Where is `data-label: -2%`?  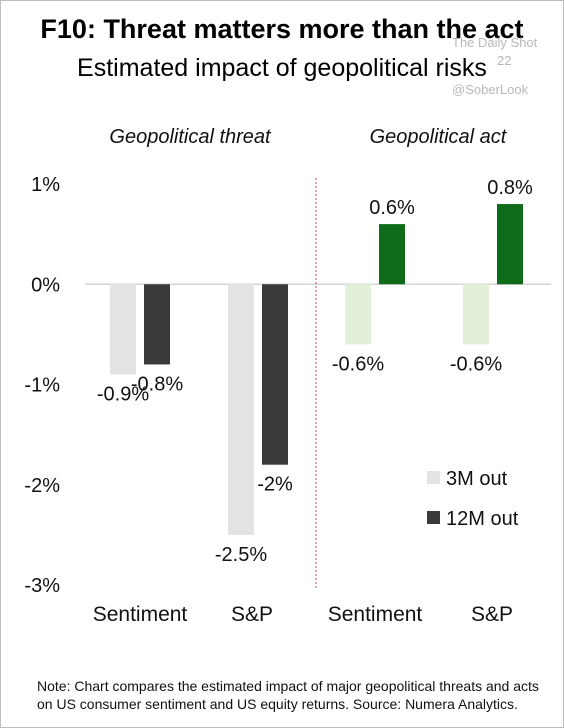 data-label: -2% is located at coordinates (275, 485).